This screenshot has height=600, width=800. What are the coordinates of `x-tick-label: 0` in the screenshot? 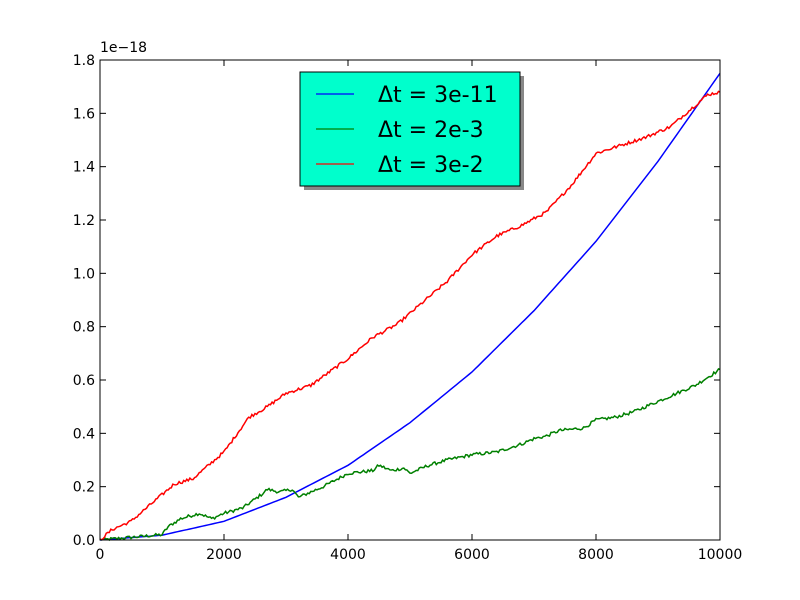 It's located at (100, 555).